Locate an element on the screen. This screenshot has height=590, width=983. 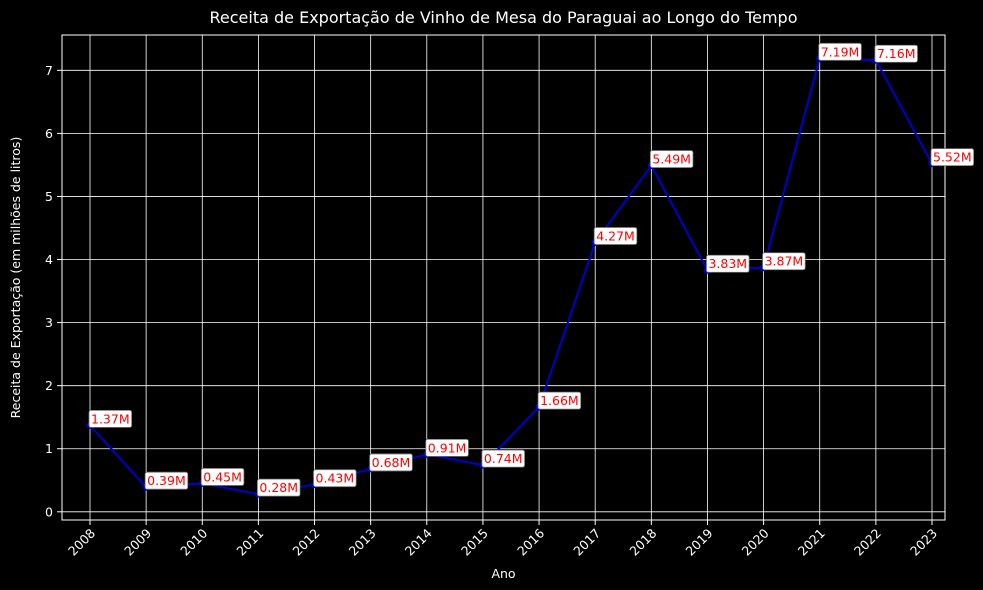
y-tick-label: 7 is located at coordinates (49, 70).